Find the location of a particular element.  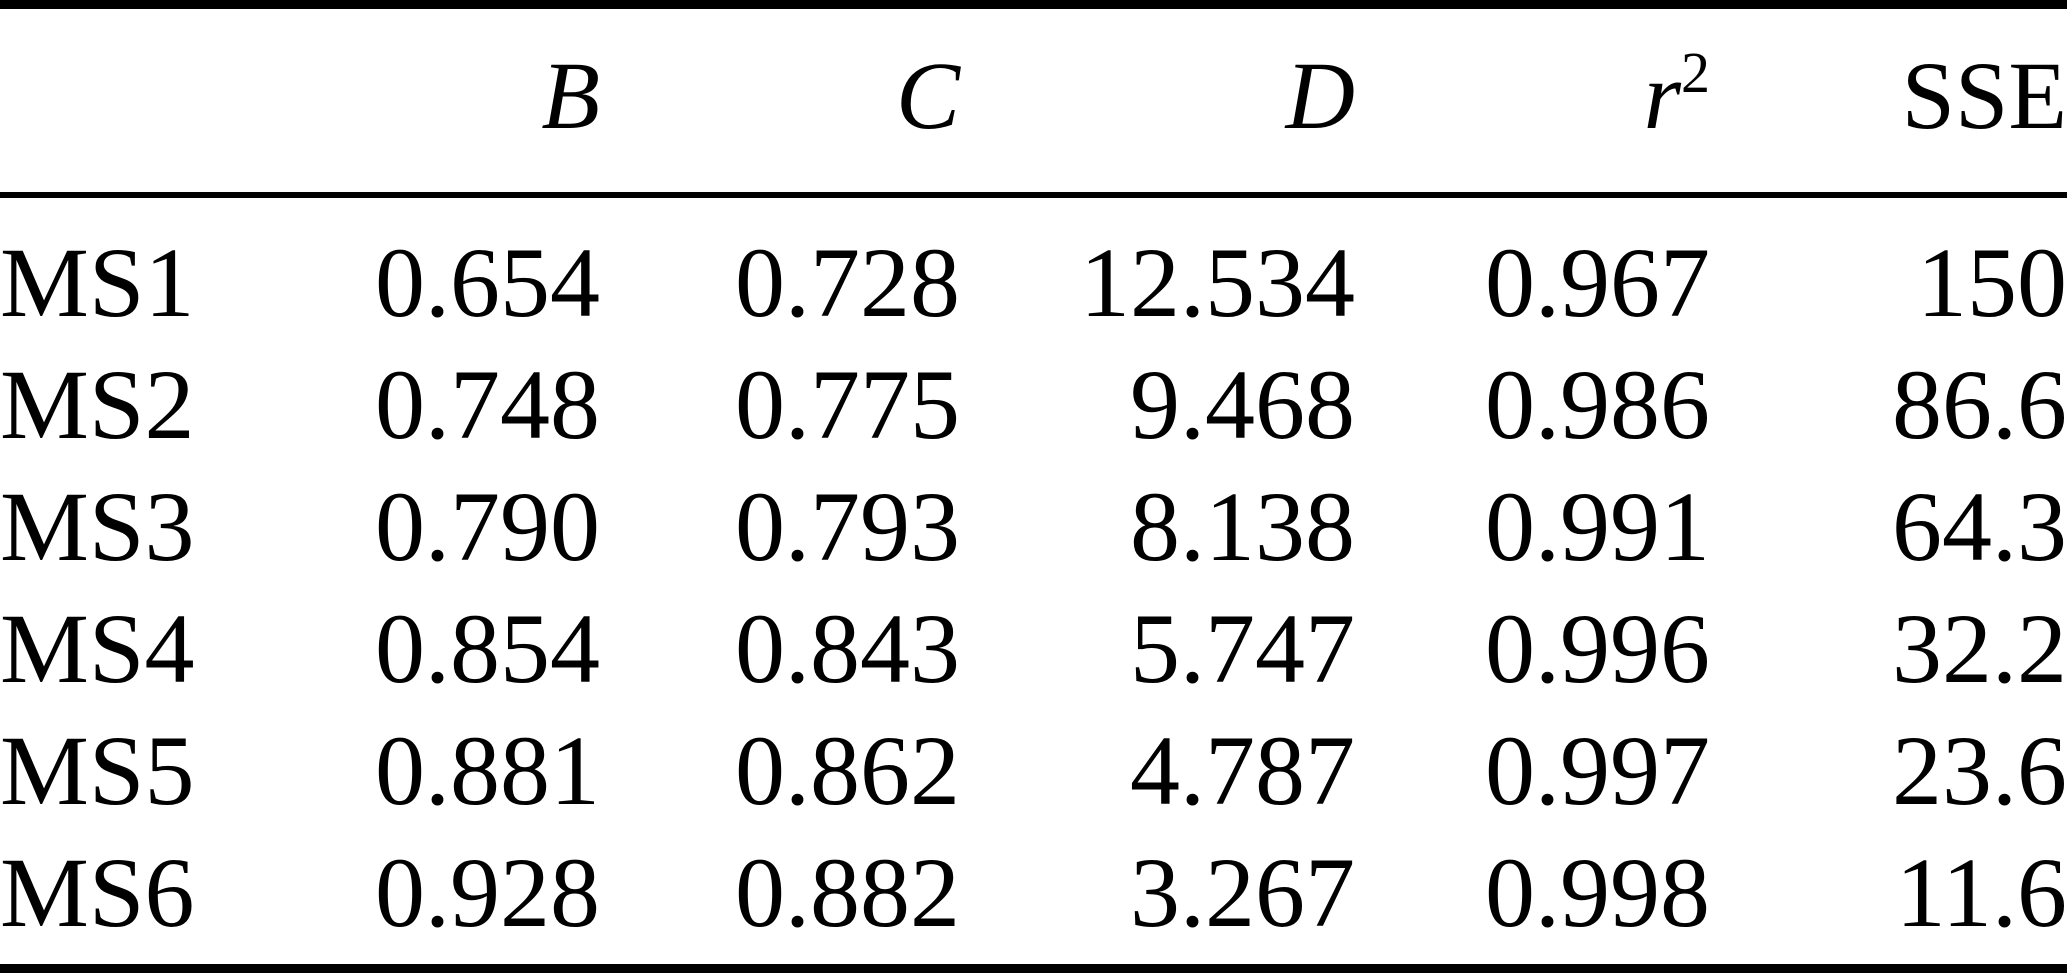

cell-c: 0.775 is located at coordinates (847, 404).